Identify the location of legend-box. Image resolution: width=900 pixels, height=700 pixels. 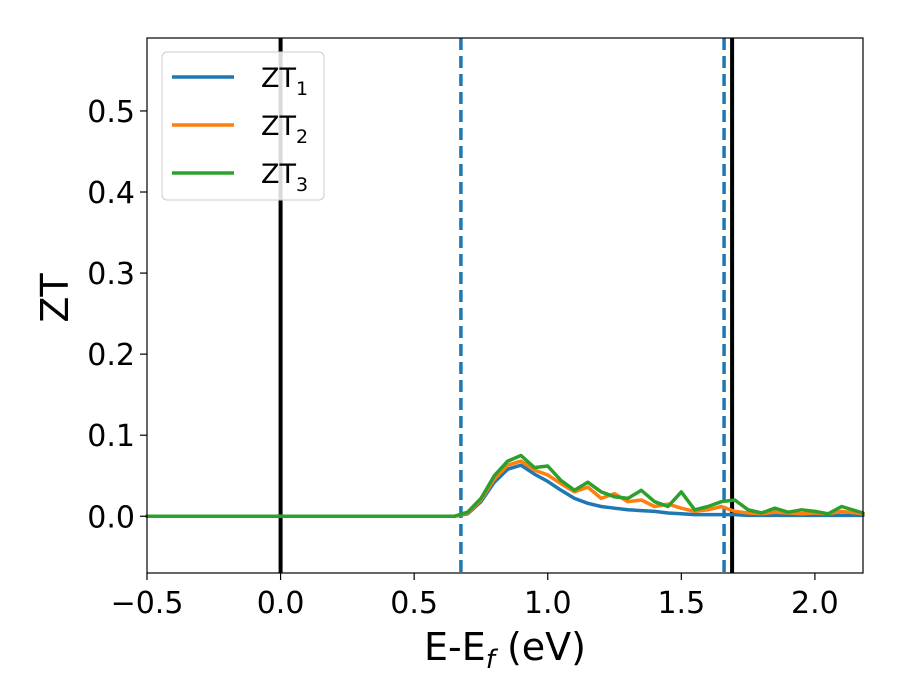
(243, 126).